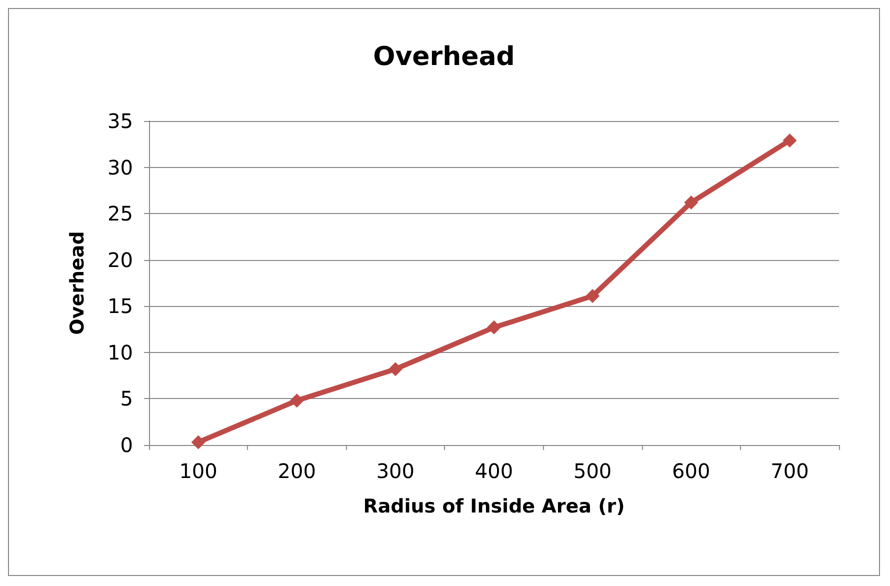  I want to click on x-tick-label: 600, so click(691, 471).